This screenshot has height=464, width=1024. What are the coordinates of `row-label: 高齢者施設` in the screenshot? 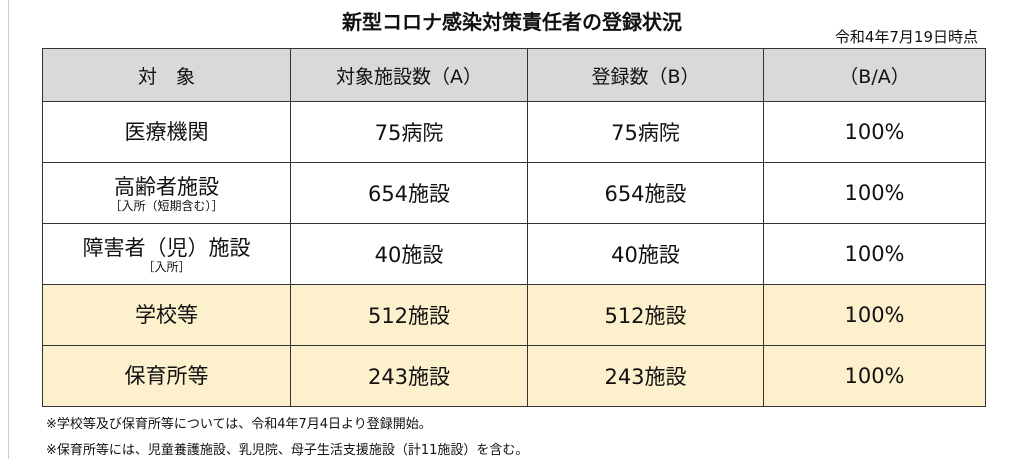 It's located at (166, 186).